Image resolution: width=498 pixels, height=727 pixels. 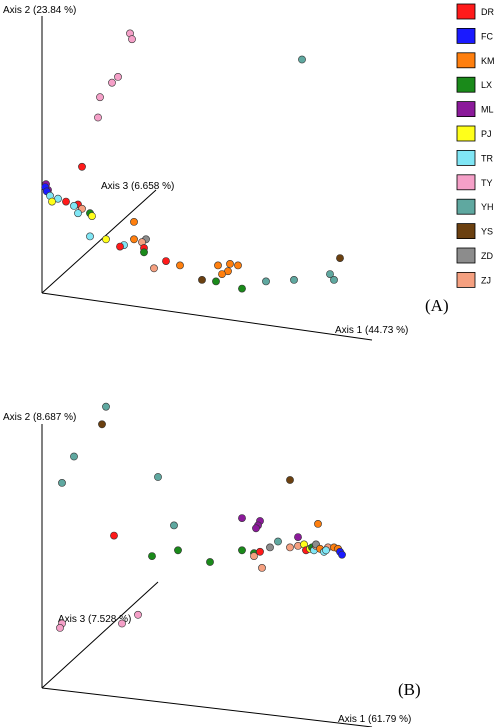 What do you see at coordinates (487, 207) in the screenshot?
I see `legend-label-yh: YH` at bounding box center [487, 207].